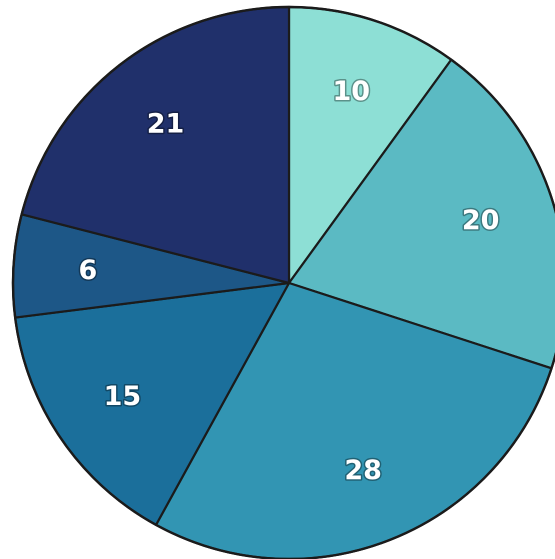 The width and height of the screenshot is (555, 559). I want to click on pie-data-label-2: 20, so click(481, 220).